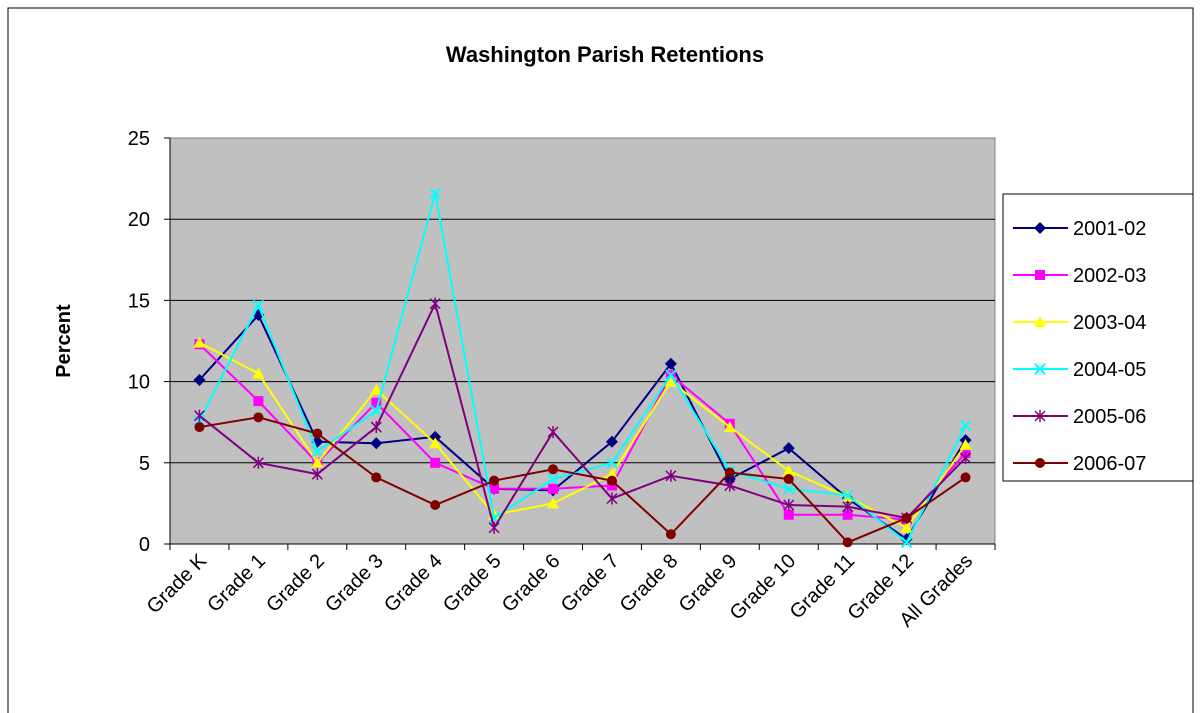 Image resolution: width=1201 pixels, height=713 pixels. Describe the element at coordinates (1109, 464) in the screenshot. I see `legend-label: 2006-07` at that location.